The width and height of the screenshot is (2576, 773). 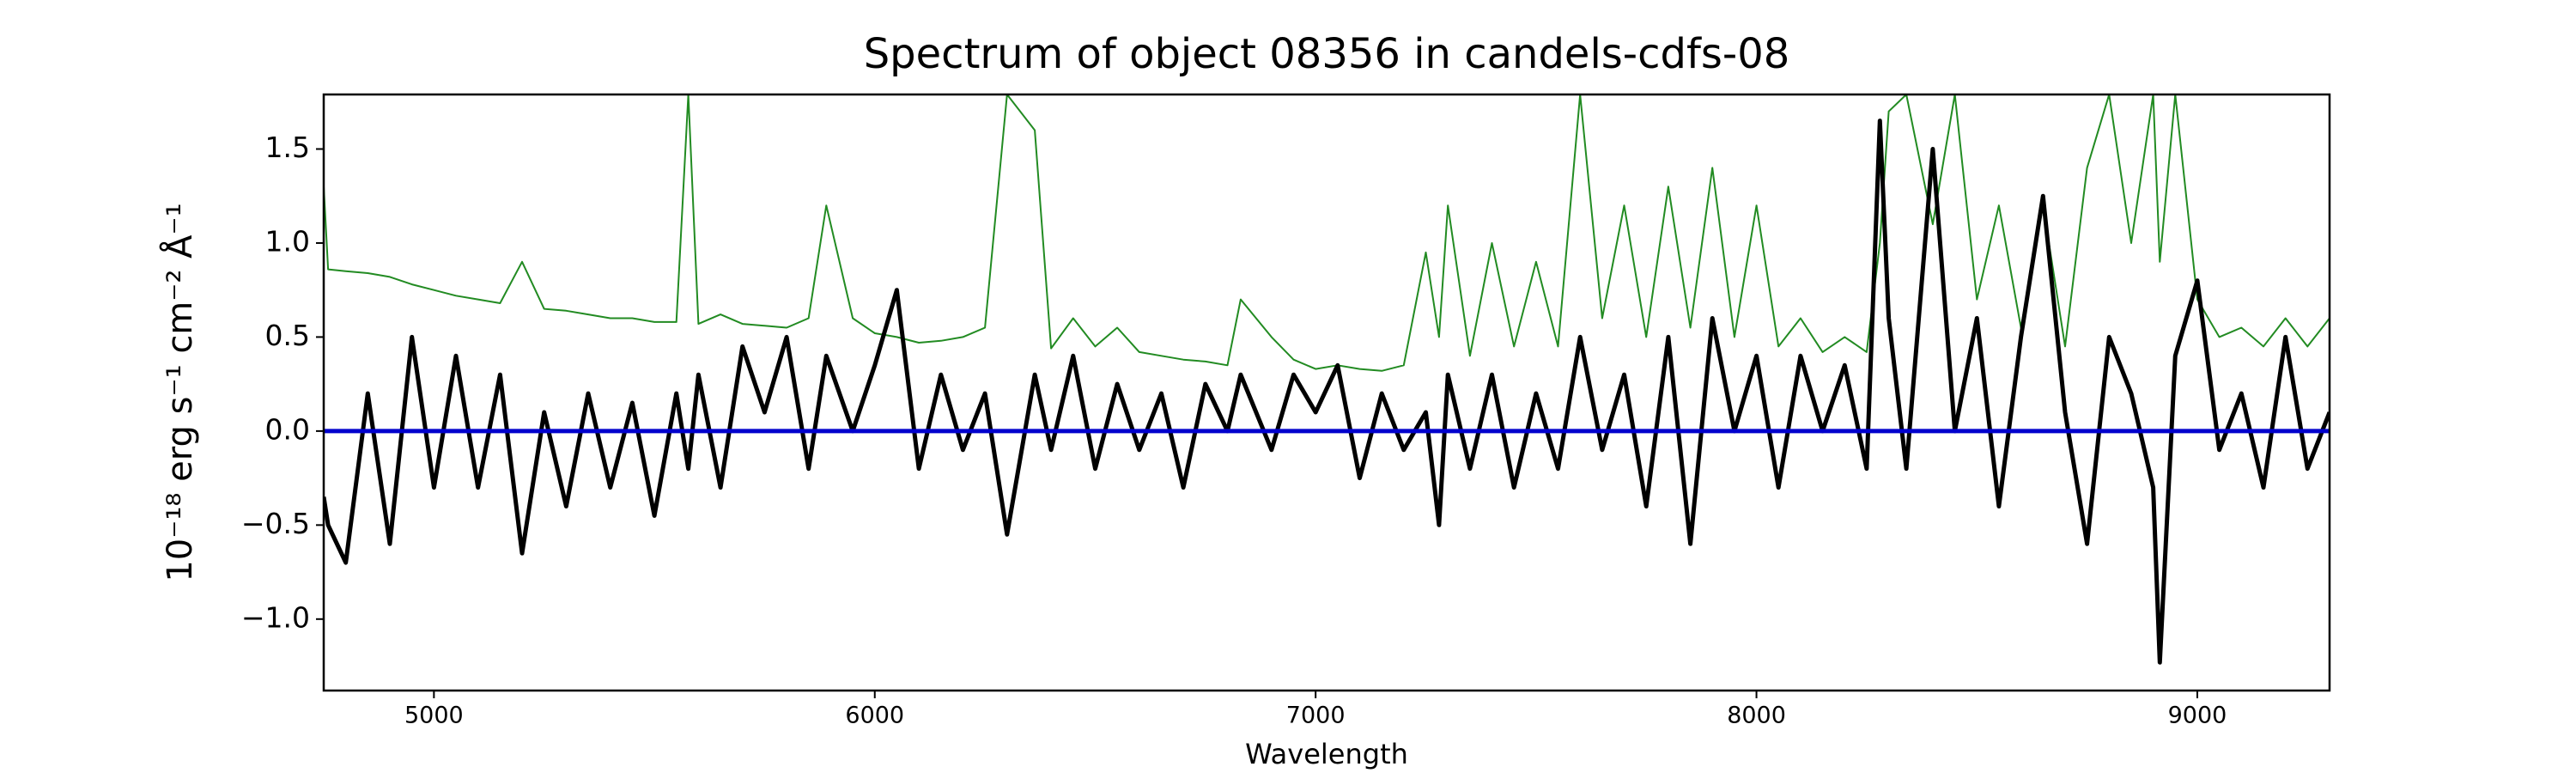 What do you see at coordinates (1756, 716) in the screenshot?
I see `x-tick-label: 8000` at bounding box center [1756, 716].